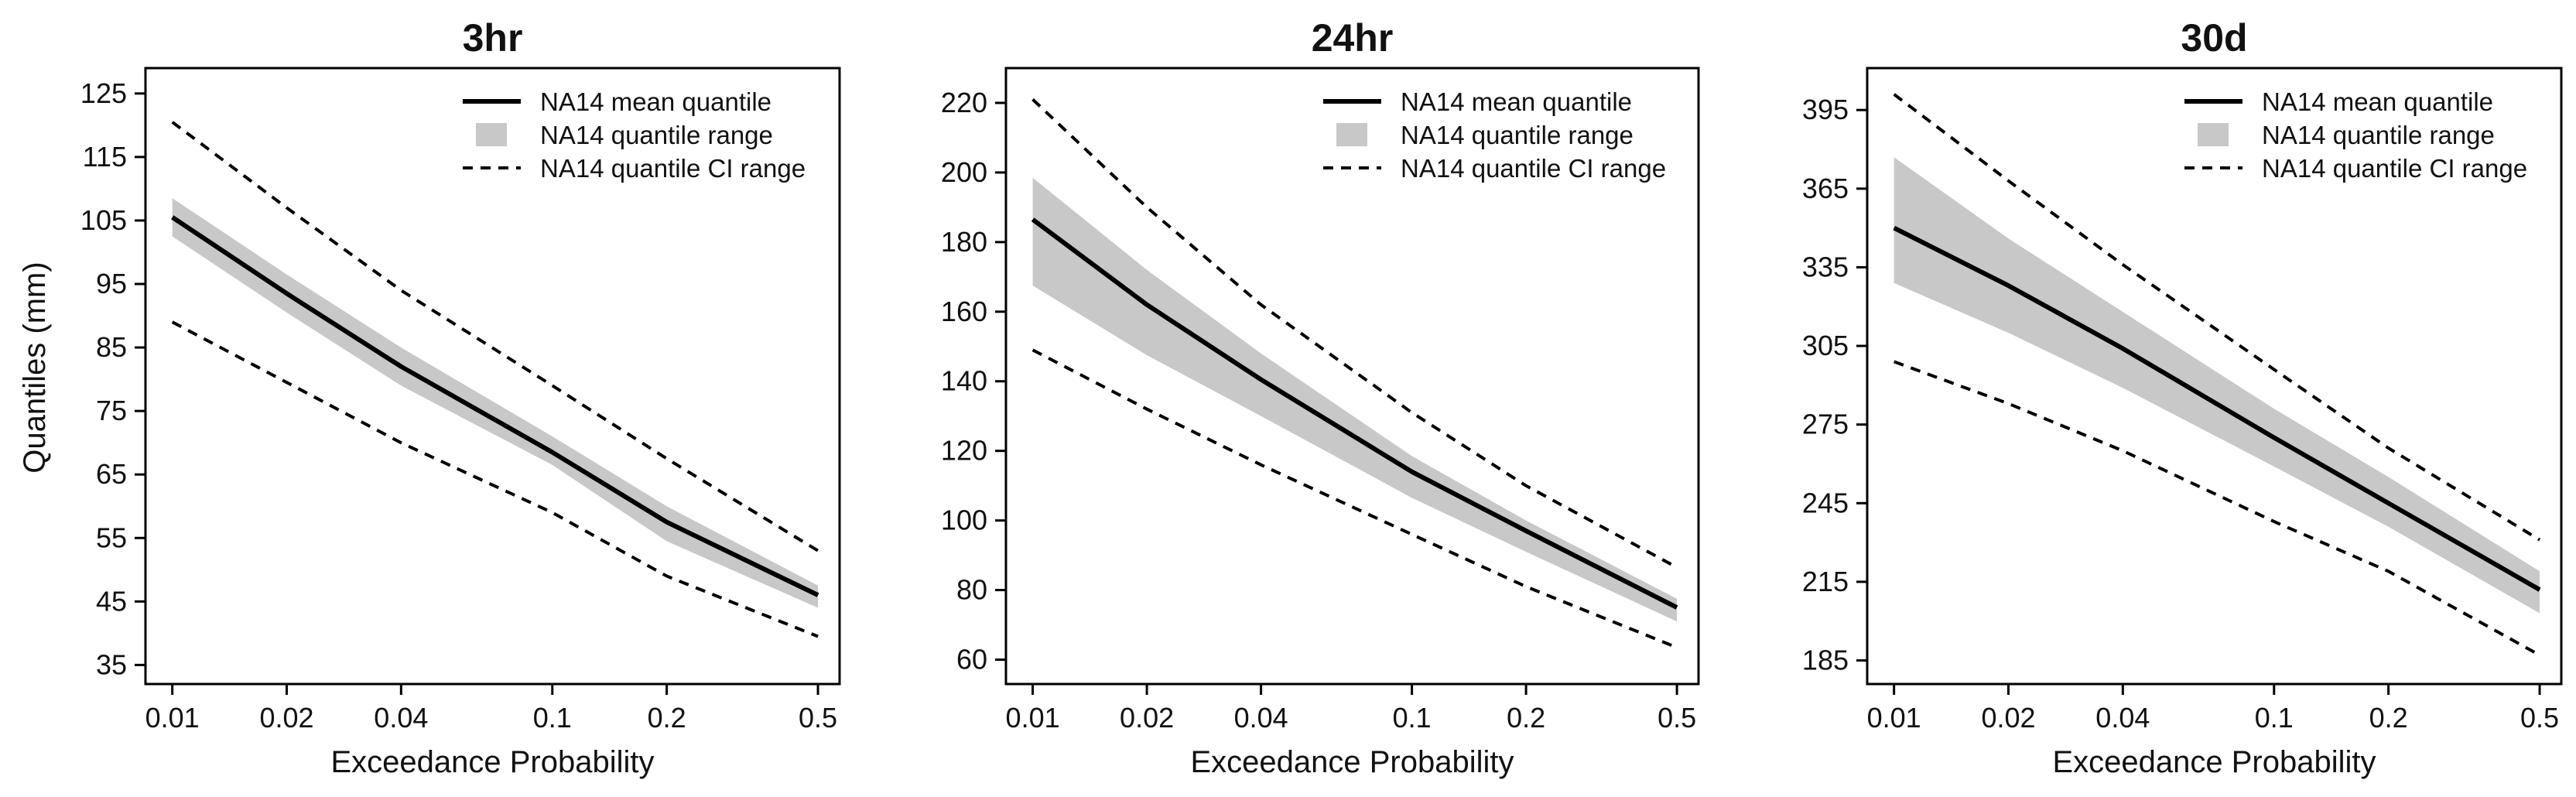  I want to click on y-tick-label: 125, so click(104, 93).